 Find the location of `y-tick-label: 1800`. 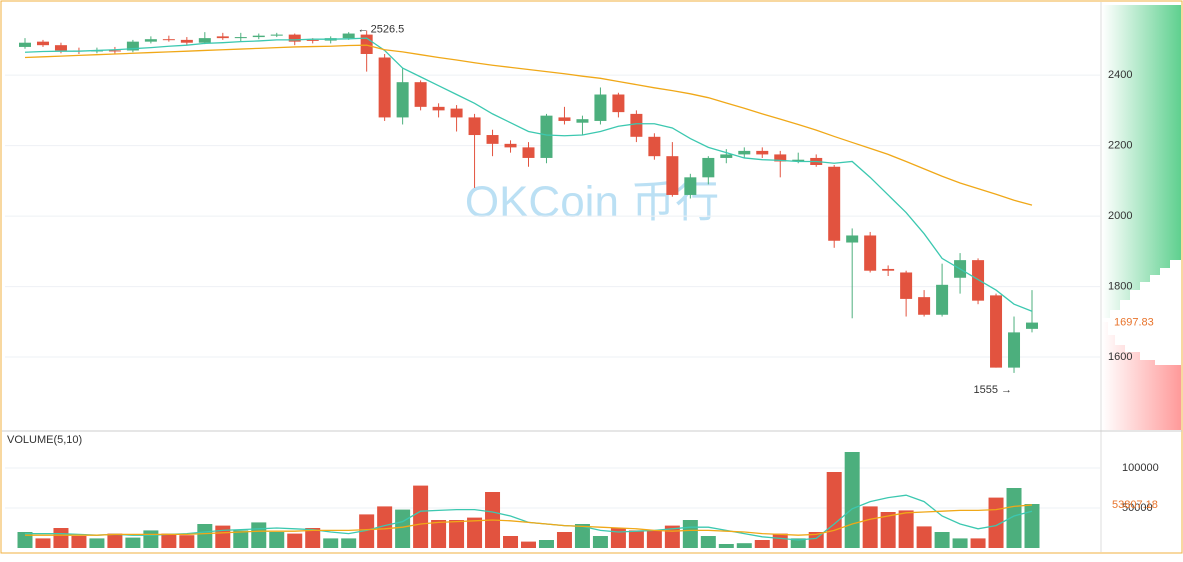

y-tick-label: 1800 is located at coordinates (1120, 286).